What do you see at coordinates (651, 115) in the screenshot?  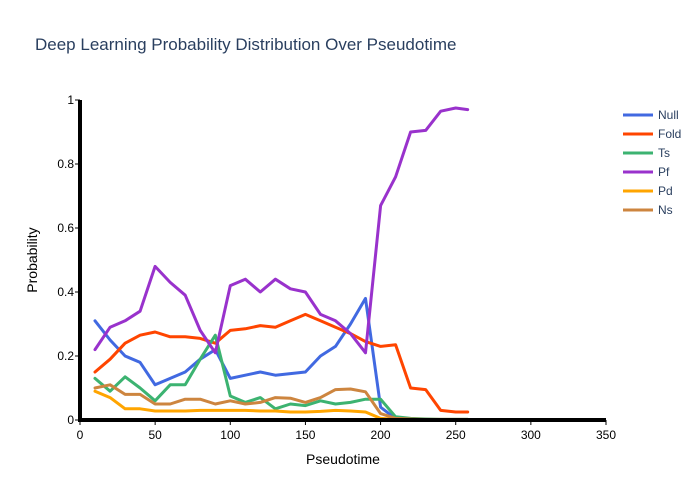 I see `legend-item-null: Null` at bounding box center [651, 115].